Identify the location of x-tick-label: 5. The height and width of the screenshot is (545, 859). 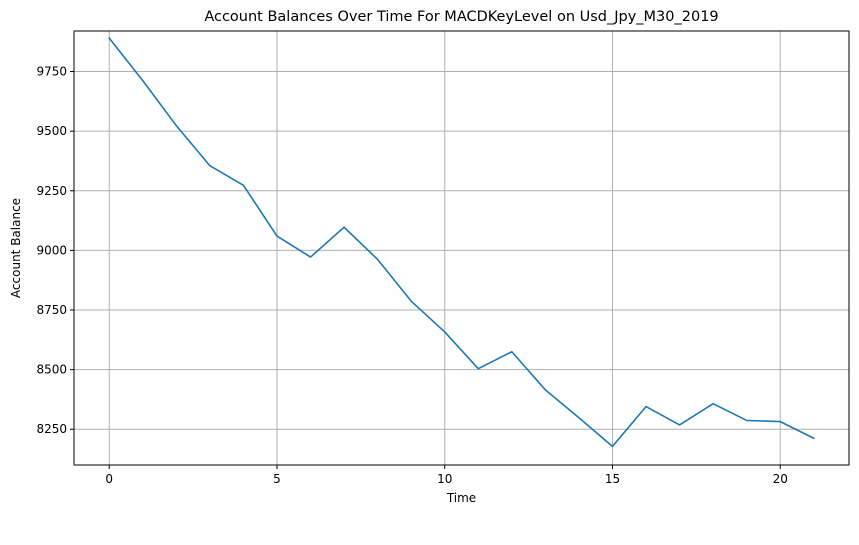
(277, 479).